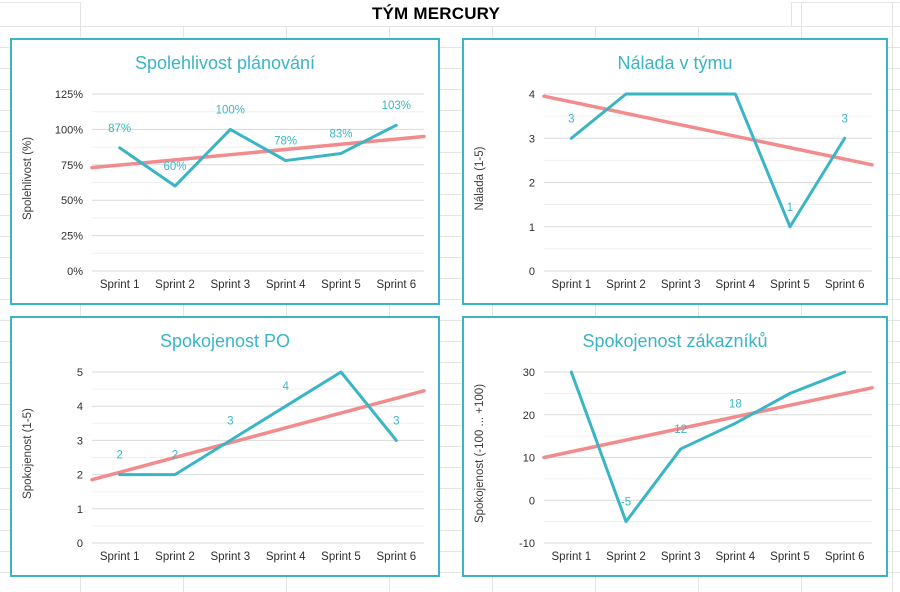 This screenshot has width=900, height=592. Describe the element at coordinates (225, 341) in the screenshot. I see `chart-title-po-satisfaction: Spokojenost PO` at that location.